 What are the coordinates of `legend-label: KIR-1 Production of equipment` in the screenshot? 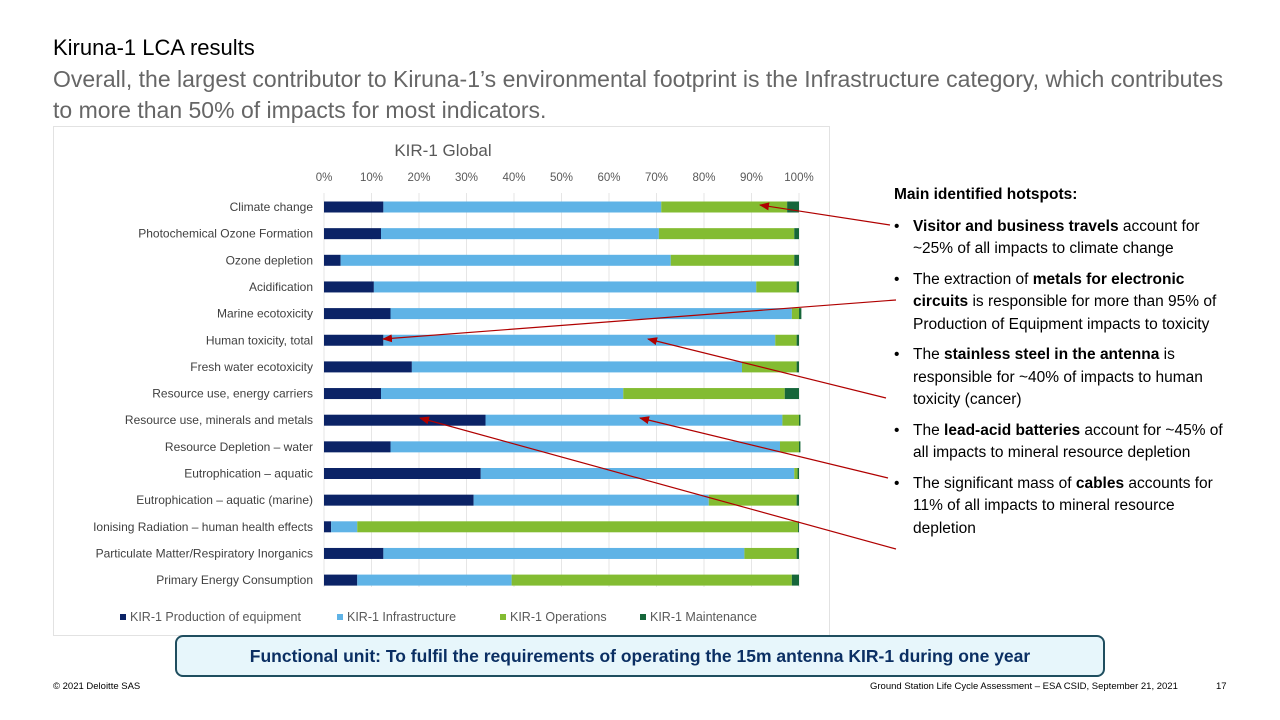 It's located at (215, 617).